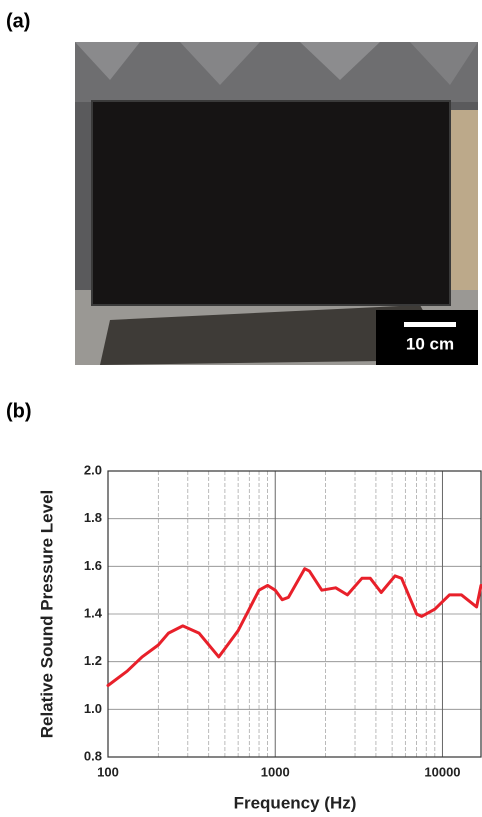 Image resolution: width=482 pixels, height=817 pixels. Describe the element at coordinates (46, 614) in the screenshot. I see `y-axis-label: Relative Sound Pressure Level` at that location.